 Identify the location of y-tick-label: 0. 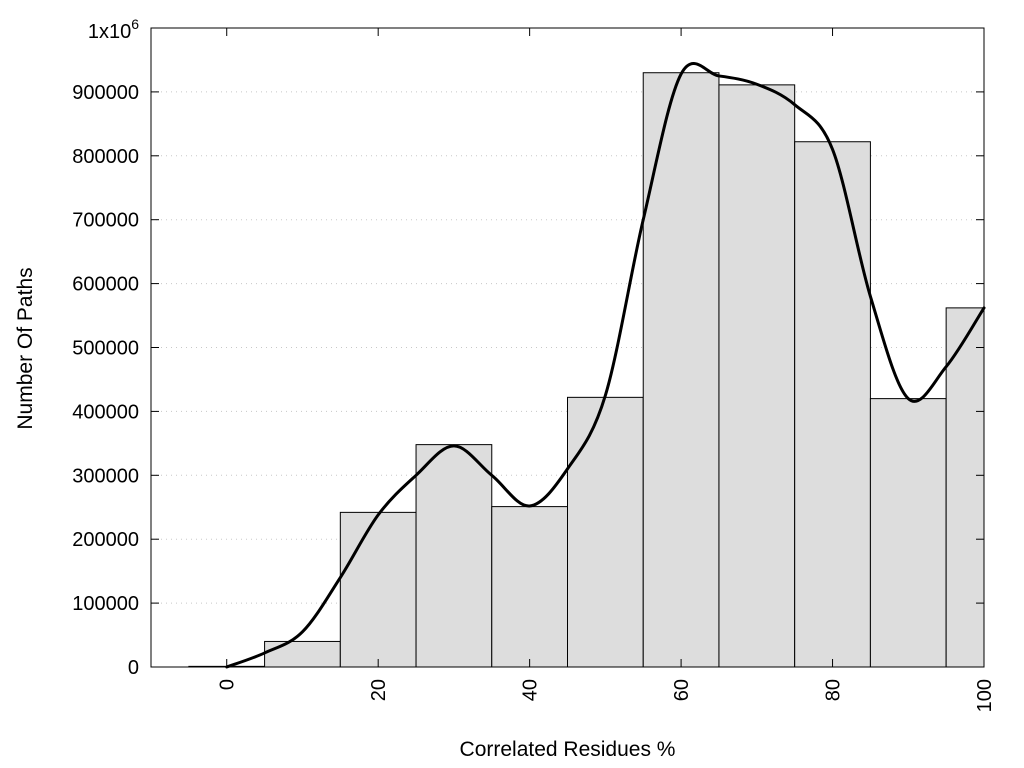
(133, 668).